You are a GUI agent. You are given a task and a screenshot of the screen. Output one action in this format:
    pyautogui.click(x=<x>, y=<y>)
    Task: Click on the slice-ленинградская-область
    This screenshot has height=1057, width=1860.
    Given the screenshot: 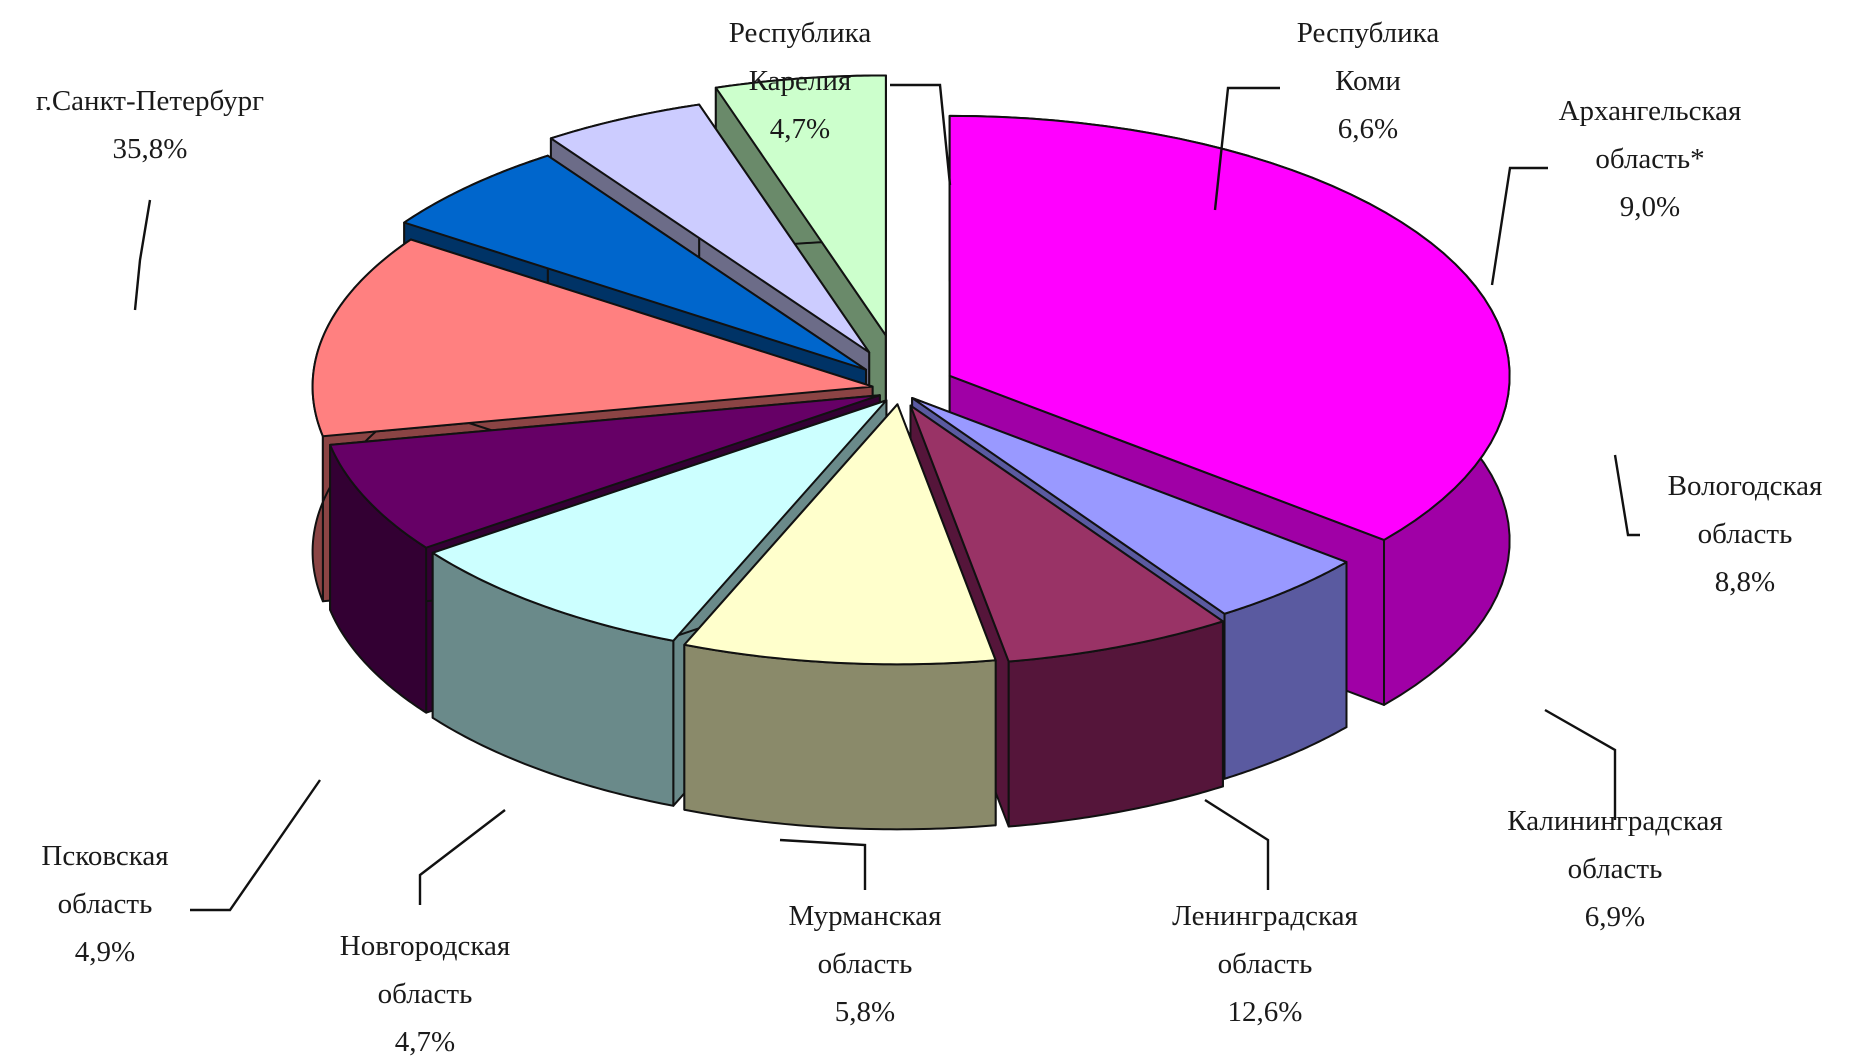 What is the action you would take?
    pyautogui.click(x=592, y=338)
    